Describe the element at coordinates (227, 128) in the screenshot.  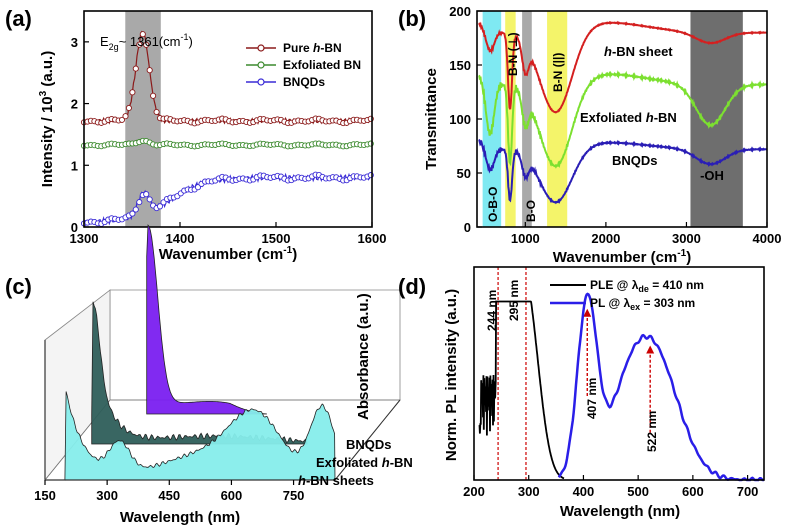
I see `panel-a-curves` at that location.